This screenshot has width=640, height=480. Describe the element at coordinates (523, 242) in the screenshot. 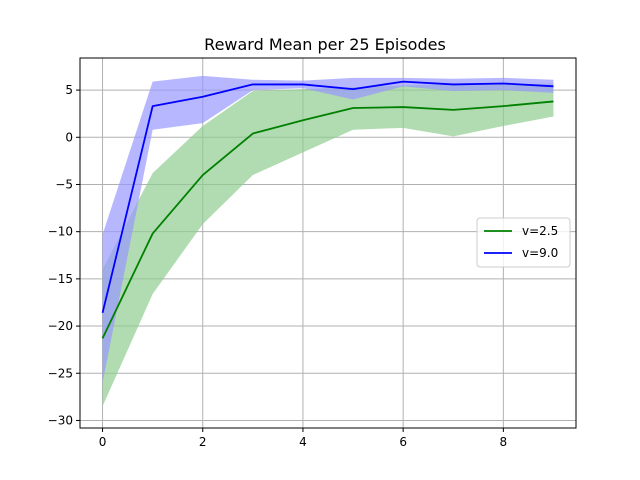

I see `legend: v=2.5 v=9.0` at that location.